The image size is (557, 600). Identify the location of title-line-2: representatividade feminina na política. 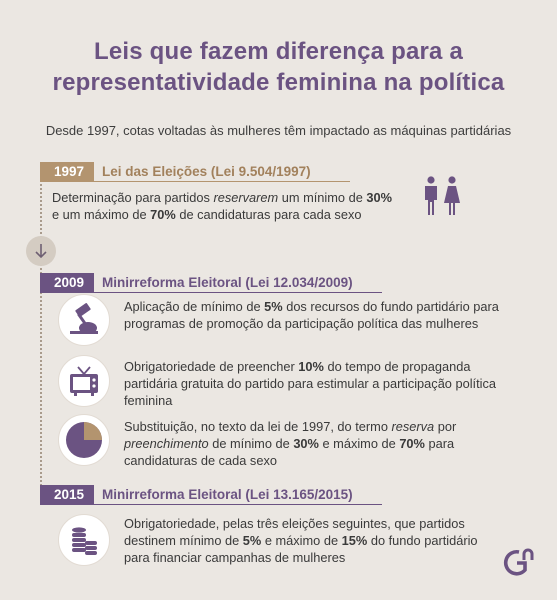
(278, 82).